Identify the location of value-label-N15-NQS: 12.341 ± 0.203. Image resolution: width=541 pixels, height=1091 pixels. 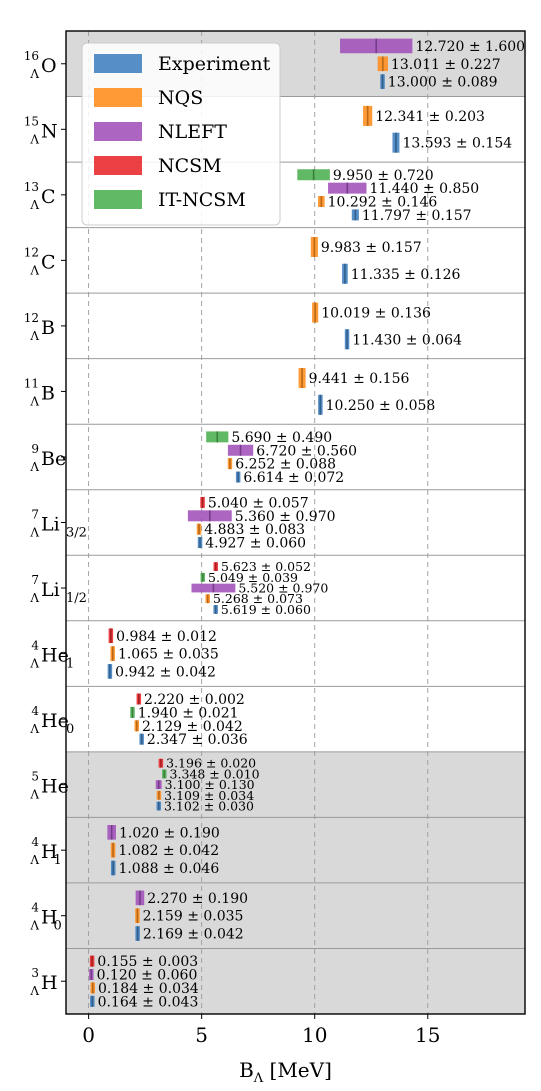
(430, 117).